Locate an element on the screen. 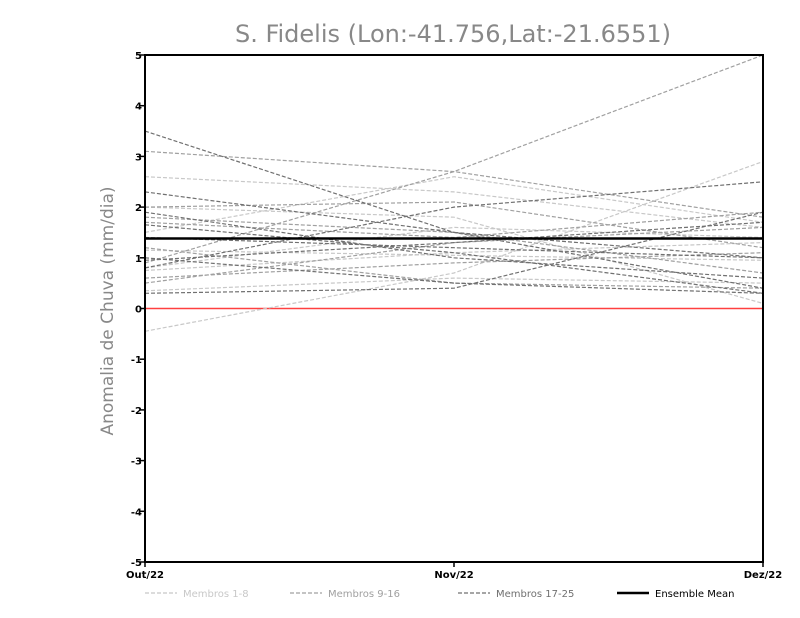  x-tick-label: Out/22 is located at coordinates (145, 575).